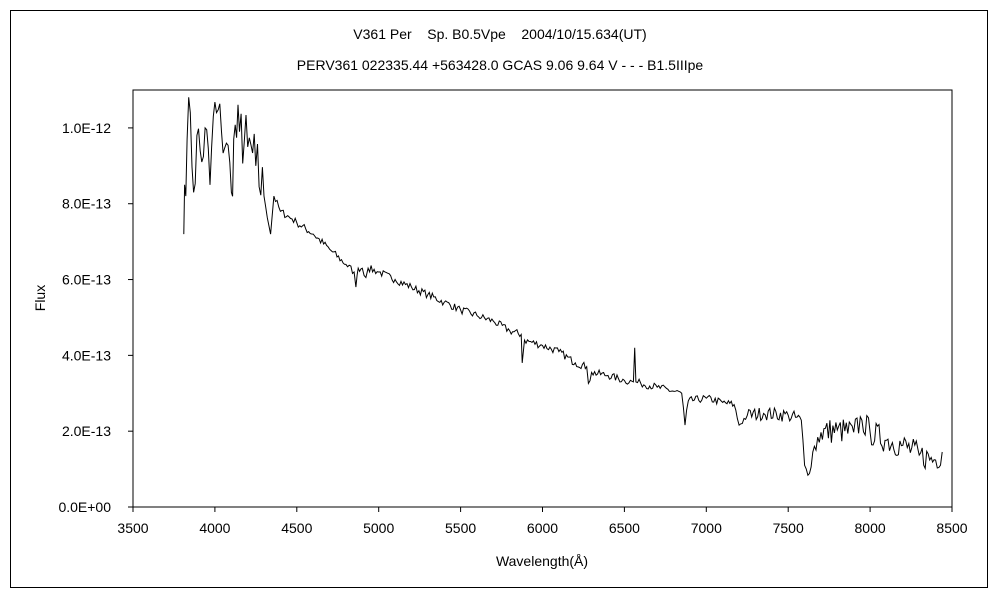 The width and height of the screenshot is (1000, 600). I want to click on x-tick-label: 5500, so click(460, 528).